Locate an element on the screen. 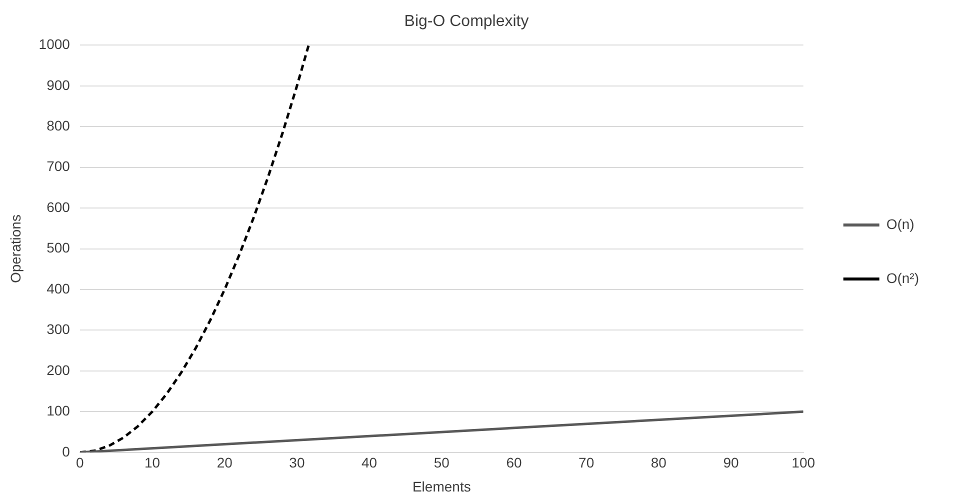 The image size is (953, 504). x-tick-label: 20 is located at coordinates (224, 462).